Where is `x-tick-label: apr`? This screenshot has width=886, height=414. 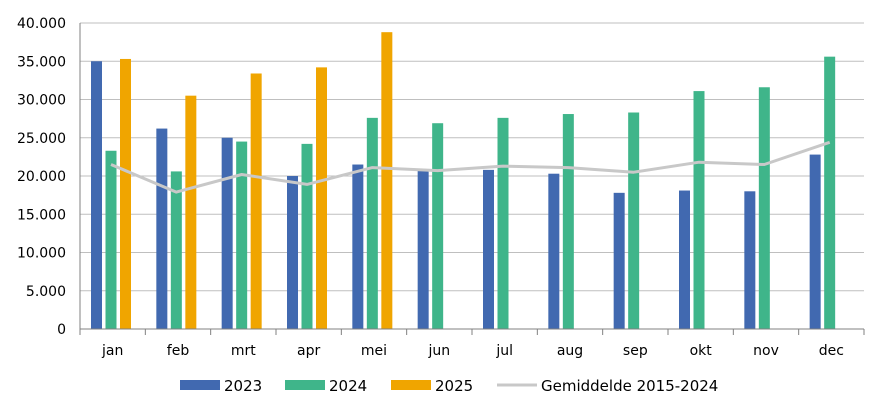
x-tick-label: apr is located at coordinates (308, 351).